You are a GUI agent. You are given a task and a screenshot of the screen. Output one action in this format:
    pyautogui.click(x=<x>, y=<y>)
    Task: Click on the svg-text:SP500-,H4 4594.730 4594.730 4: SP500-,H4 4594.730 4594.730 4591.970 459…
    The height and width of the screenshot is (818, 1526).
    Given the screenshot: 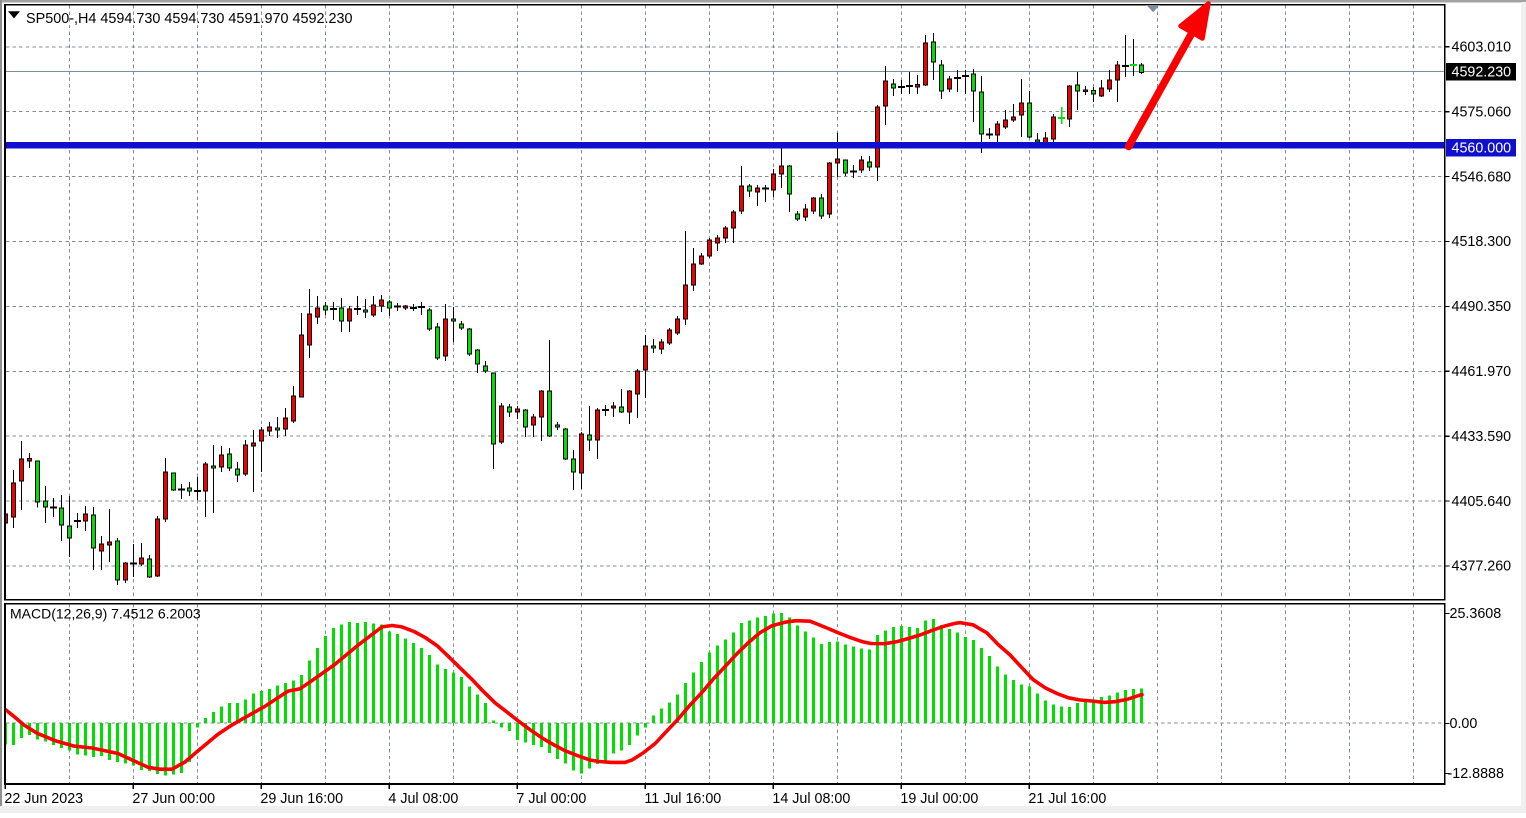 What is the action you would take?
    pyautogui.click(x=189, y=19)
    